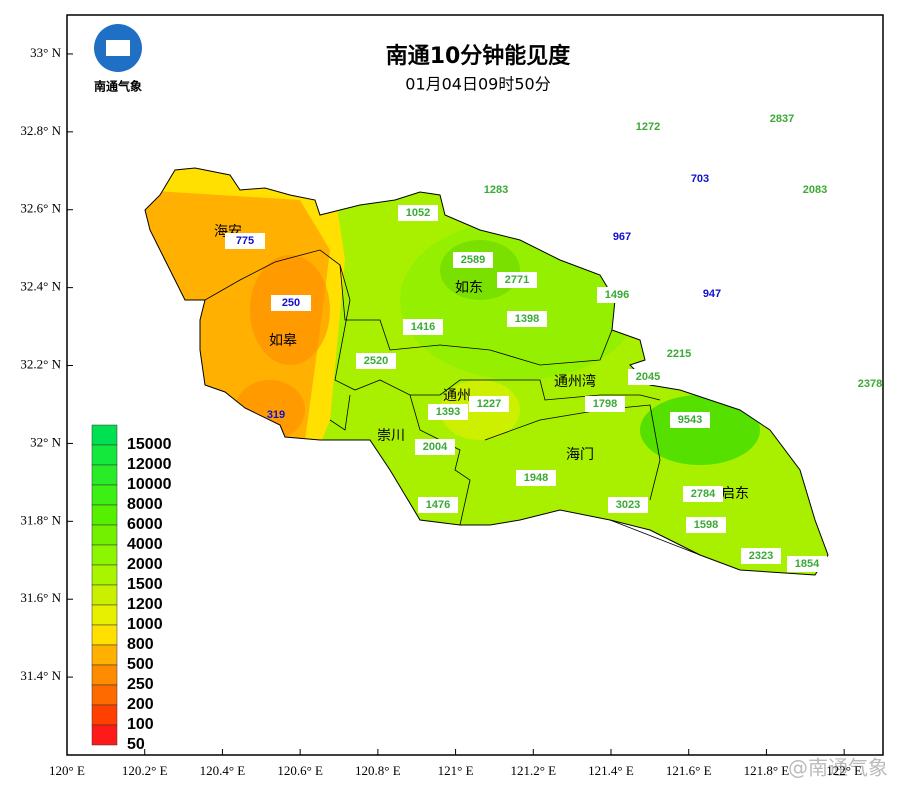  Describe the element at coordinates (689, 770) in the screenshot. I see `x-tick-label: 121.6° E` at that location.